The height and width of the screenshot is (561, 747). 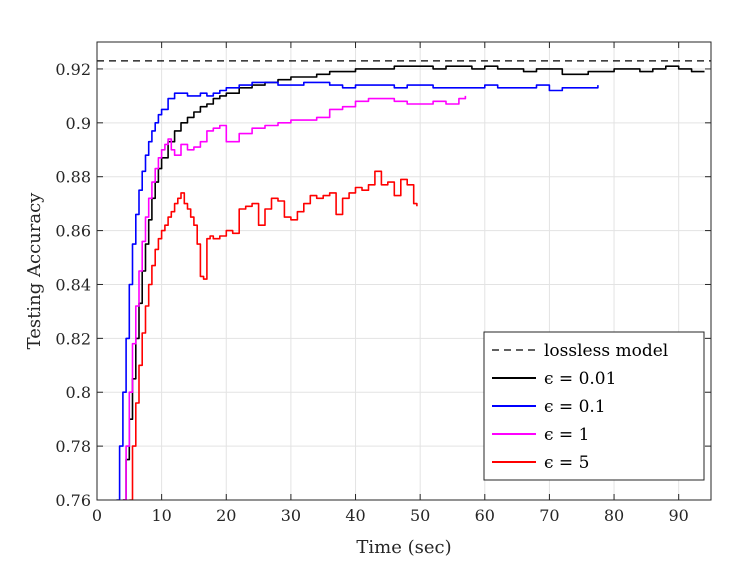 What do you see at coordinates (34, 270) in the screenshot?
I see `y-axis-label: Testing Accuracy` at bounding box center [34, 270].